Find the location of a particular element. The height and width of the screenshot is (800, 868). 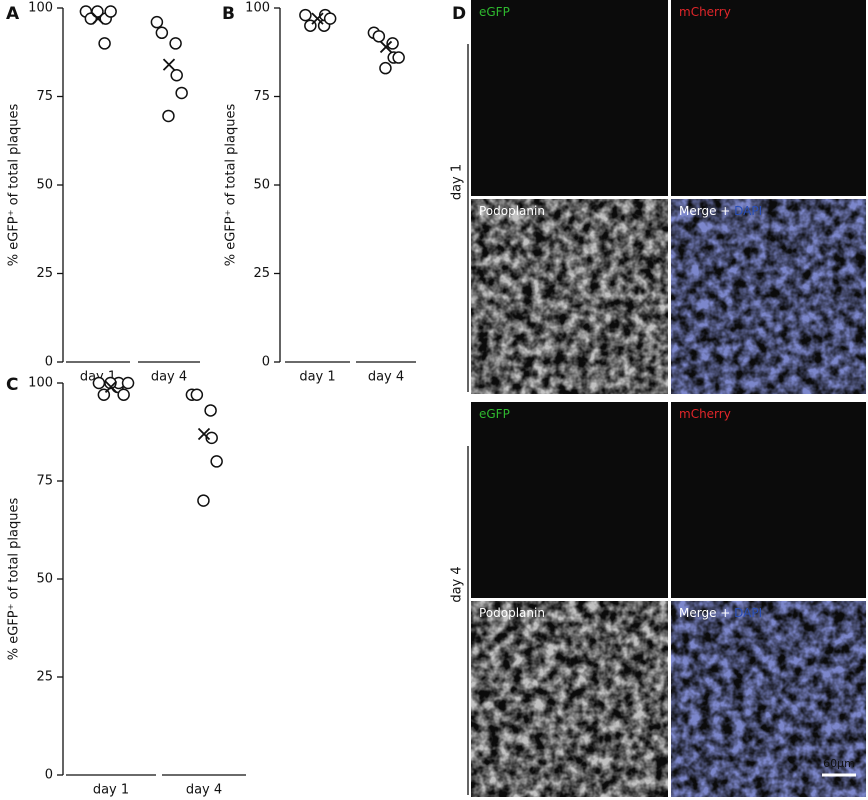

group-label: day 1 is located at coordinates (457, 182).